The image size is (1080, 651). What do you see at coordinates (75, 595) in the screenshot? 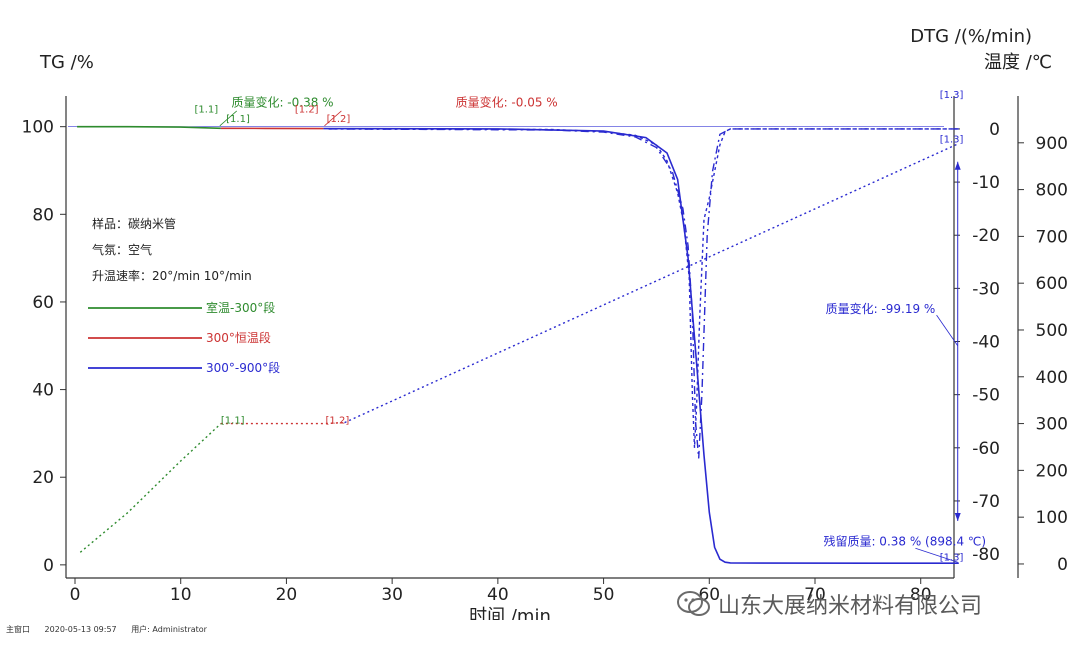
I see `x-tick-label: 0` at bounding box center [75, 595].